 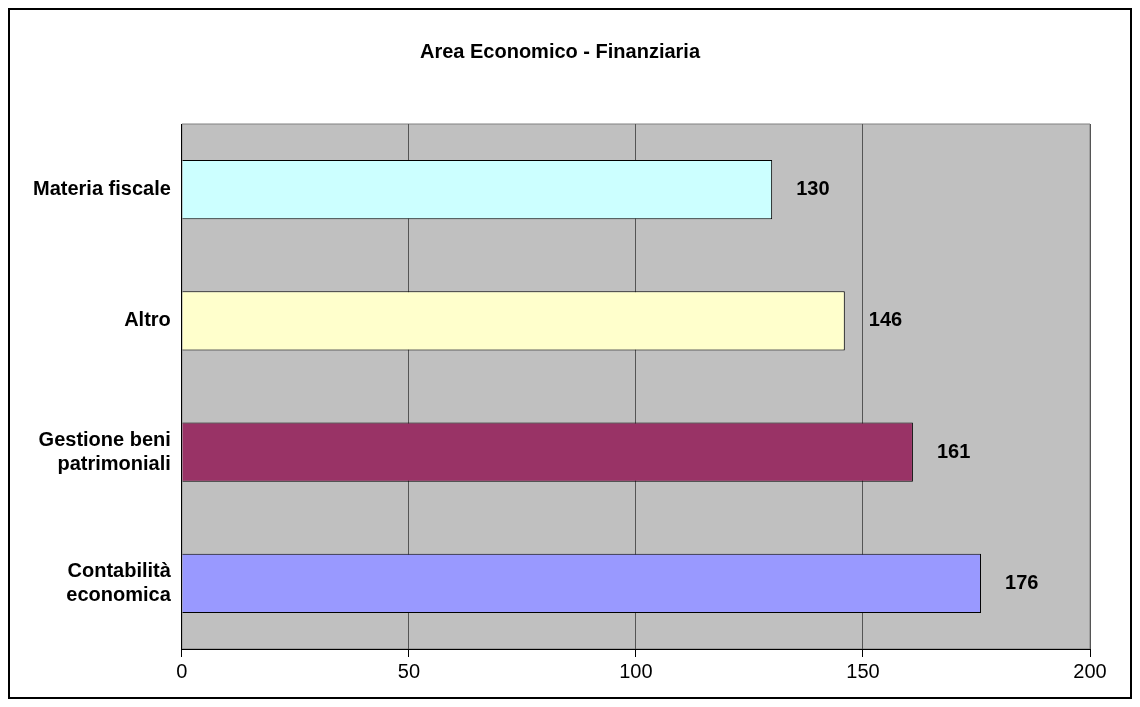 What do you see at coordinates (636, 670) in the screenshot?
I see `x-tick-label: 100` at bounding box center [636, 670].